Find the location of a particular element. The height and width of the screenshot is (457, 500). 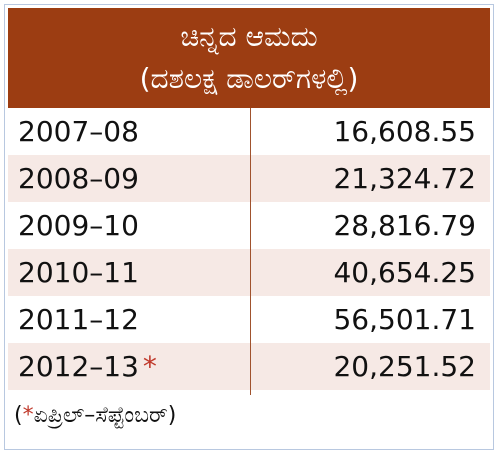

footnote: (*ಏಪ್ರಿಲ್–ಸೆಪ್ಟೆಂಬರ್) is located at coordinates (95, 416).